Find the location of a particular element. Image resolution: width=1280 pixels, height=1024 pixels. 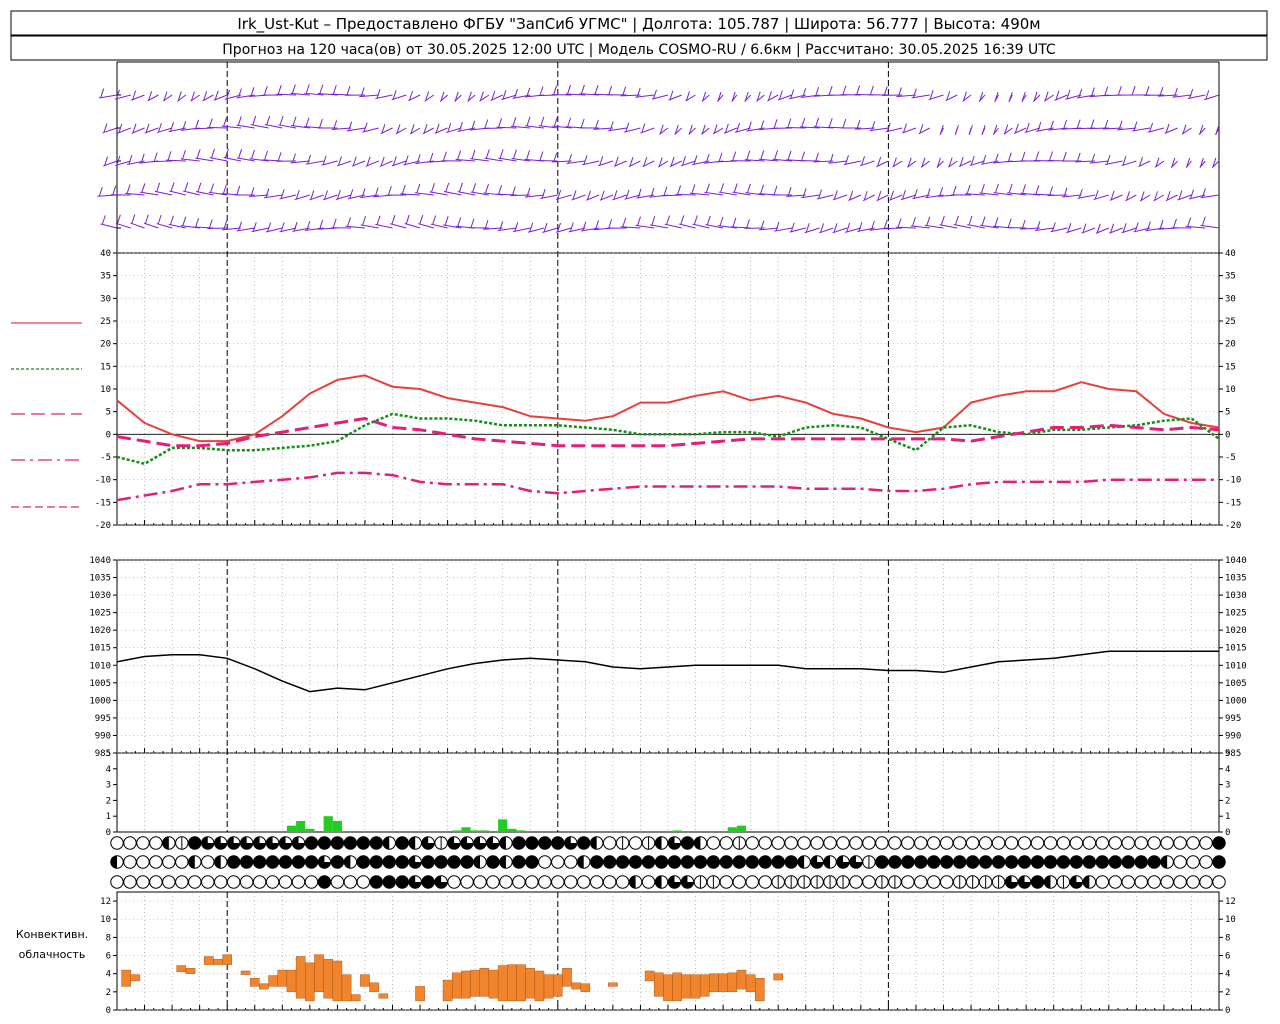

pres-ytick-label-left: 1030 is located at coordinates (100, 596).